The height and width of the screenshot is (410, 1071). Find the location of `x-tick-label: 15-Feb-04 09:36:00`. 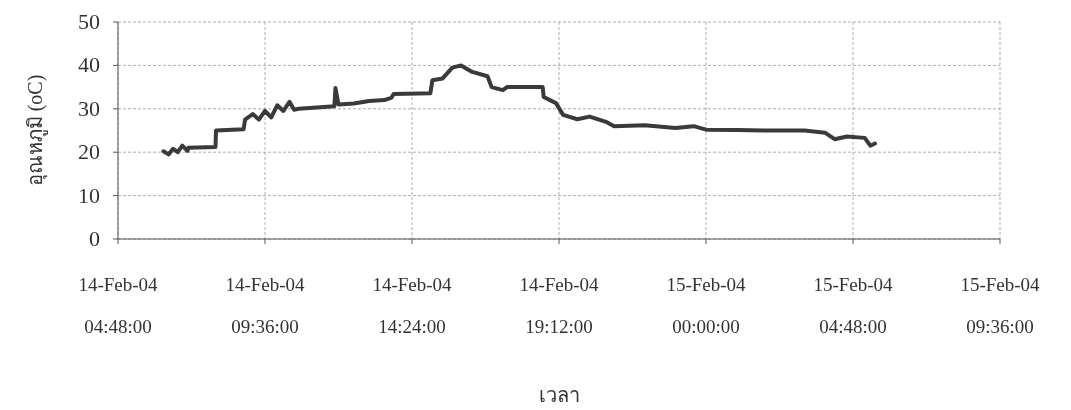

x-tick-label: 15-Feb-04 09:36:00 is located at coordinates (1000, 305).